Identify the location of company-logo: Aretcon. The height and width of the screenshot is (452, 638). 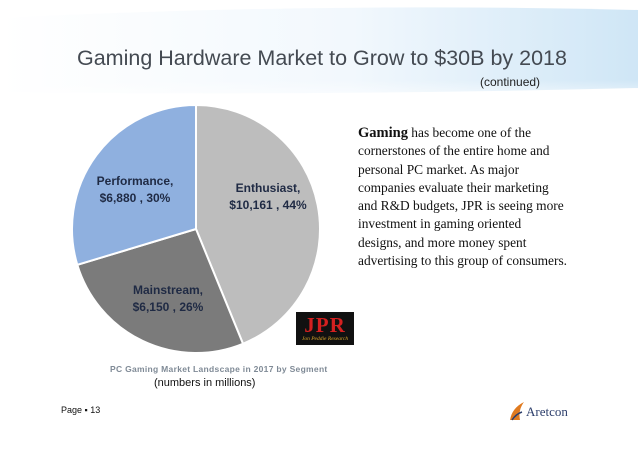
(548, 411).